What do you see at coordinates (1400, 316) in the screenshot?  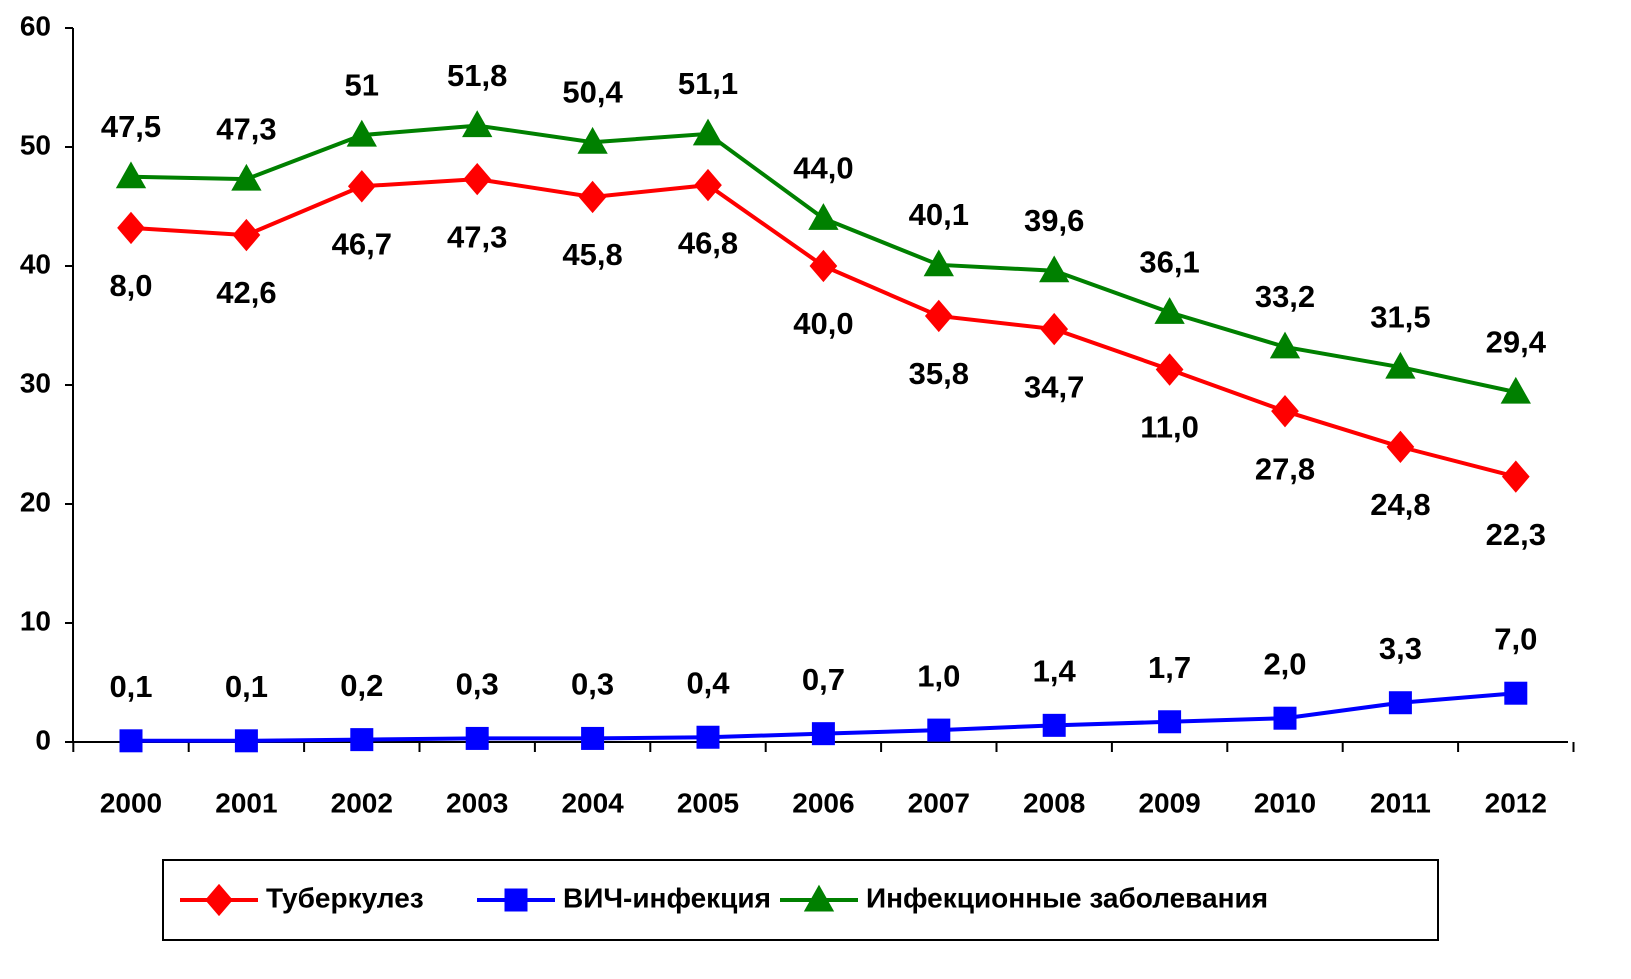 I see `data-label: 31,5` at bounding box center [1400, 316].